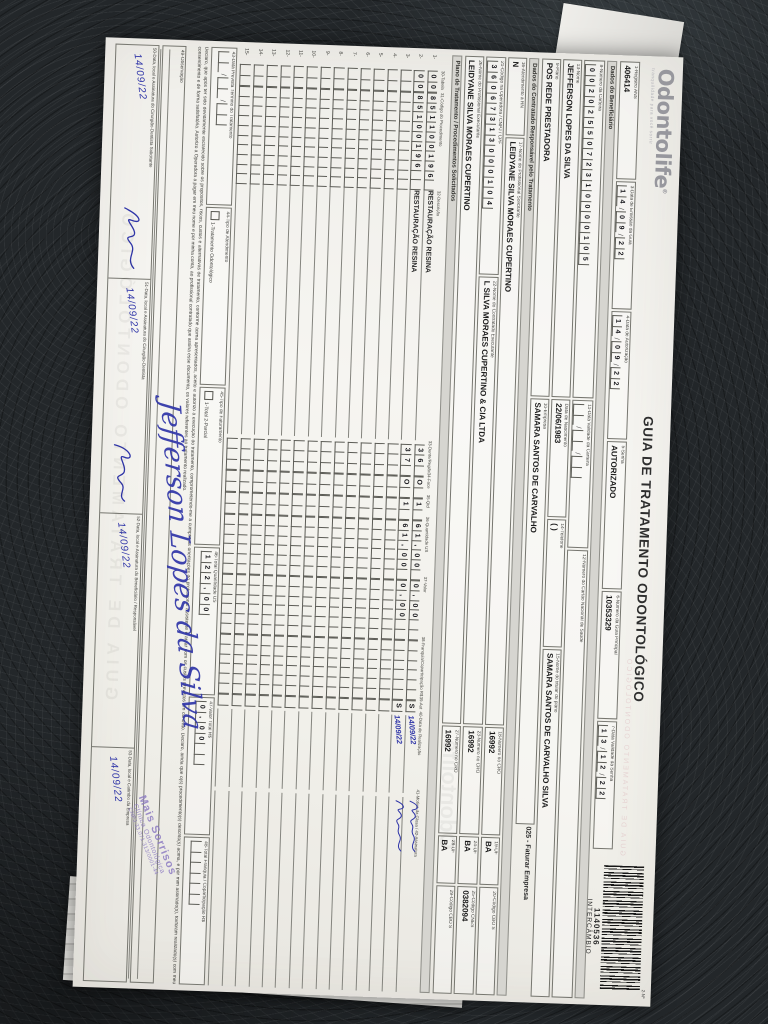  What do you see at coordinates (273, 52) in the screenshot?
I see `table-cell-num: 13-` at bounding box center [273, 52].